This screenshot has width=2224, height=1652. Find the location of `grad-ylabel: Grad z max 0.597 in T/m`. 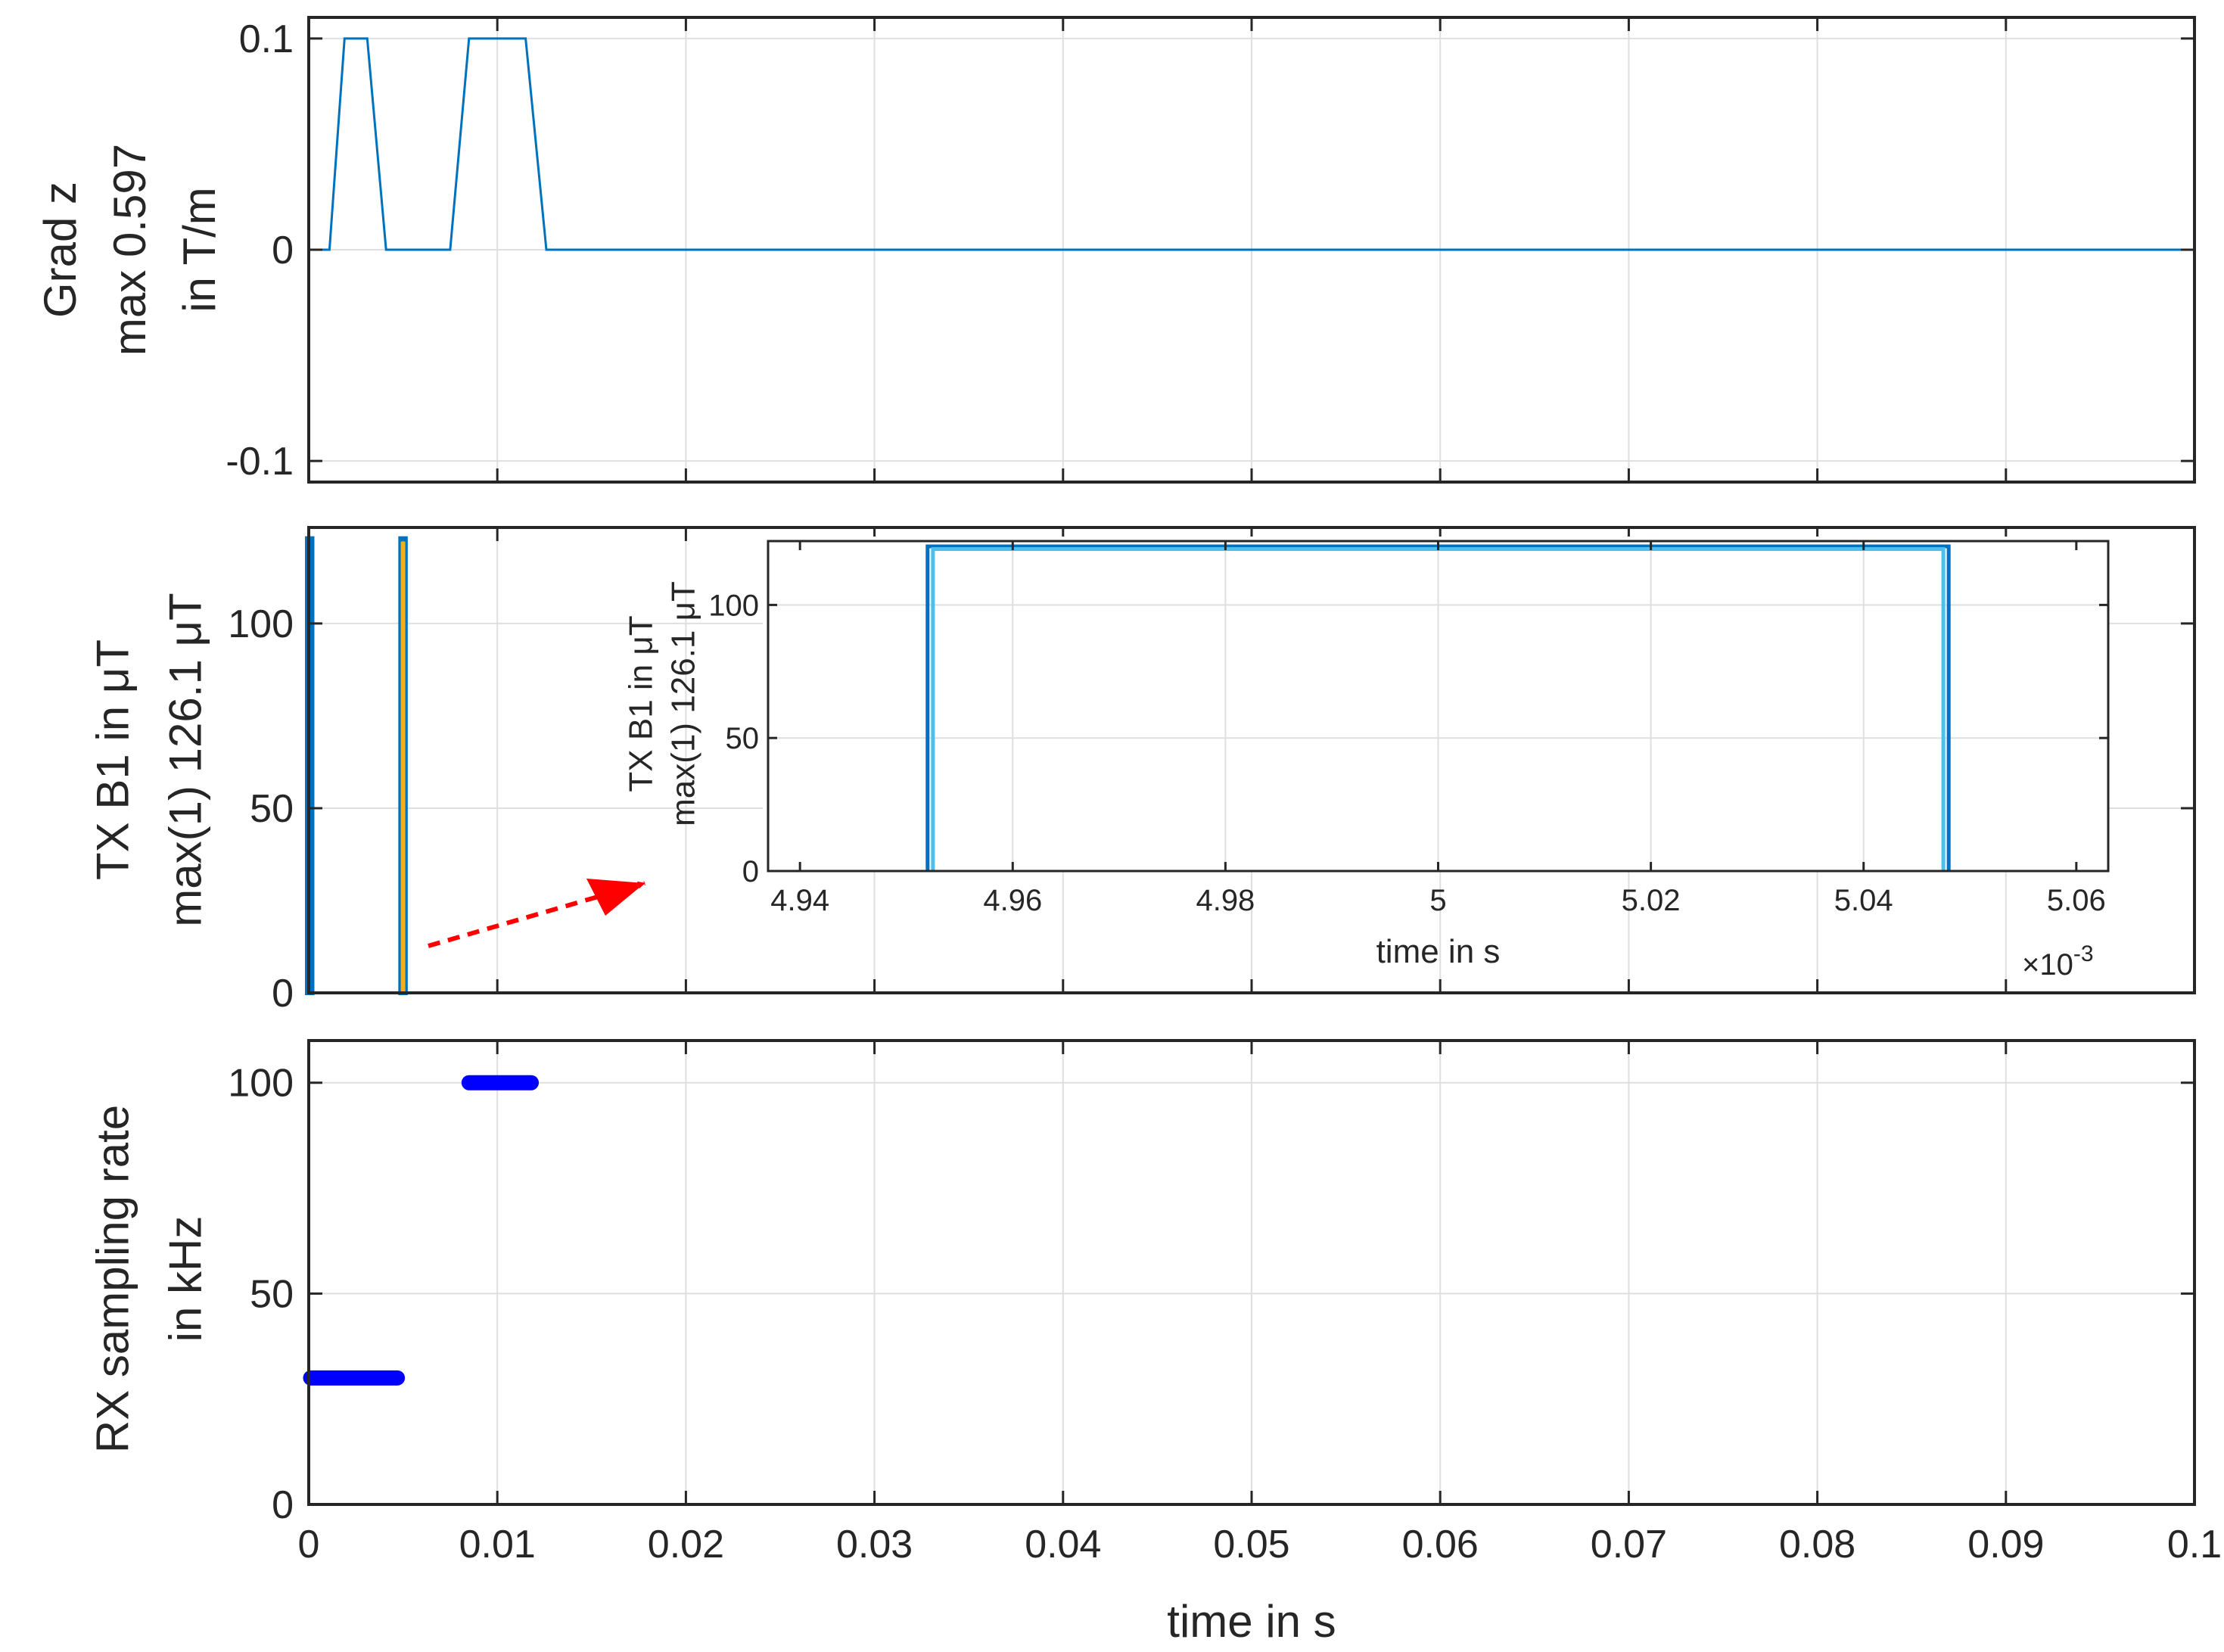

grad-ylabel: Grad z max 0.597 in T/m is located at coordinates (130, 250).